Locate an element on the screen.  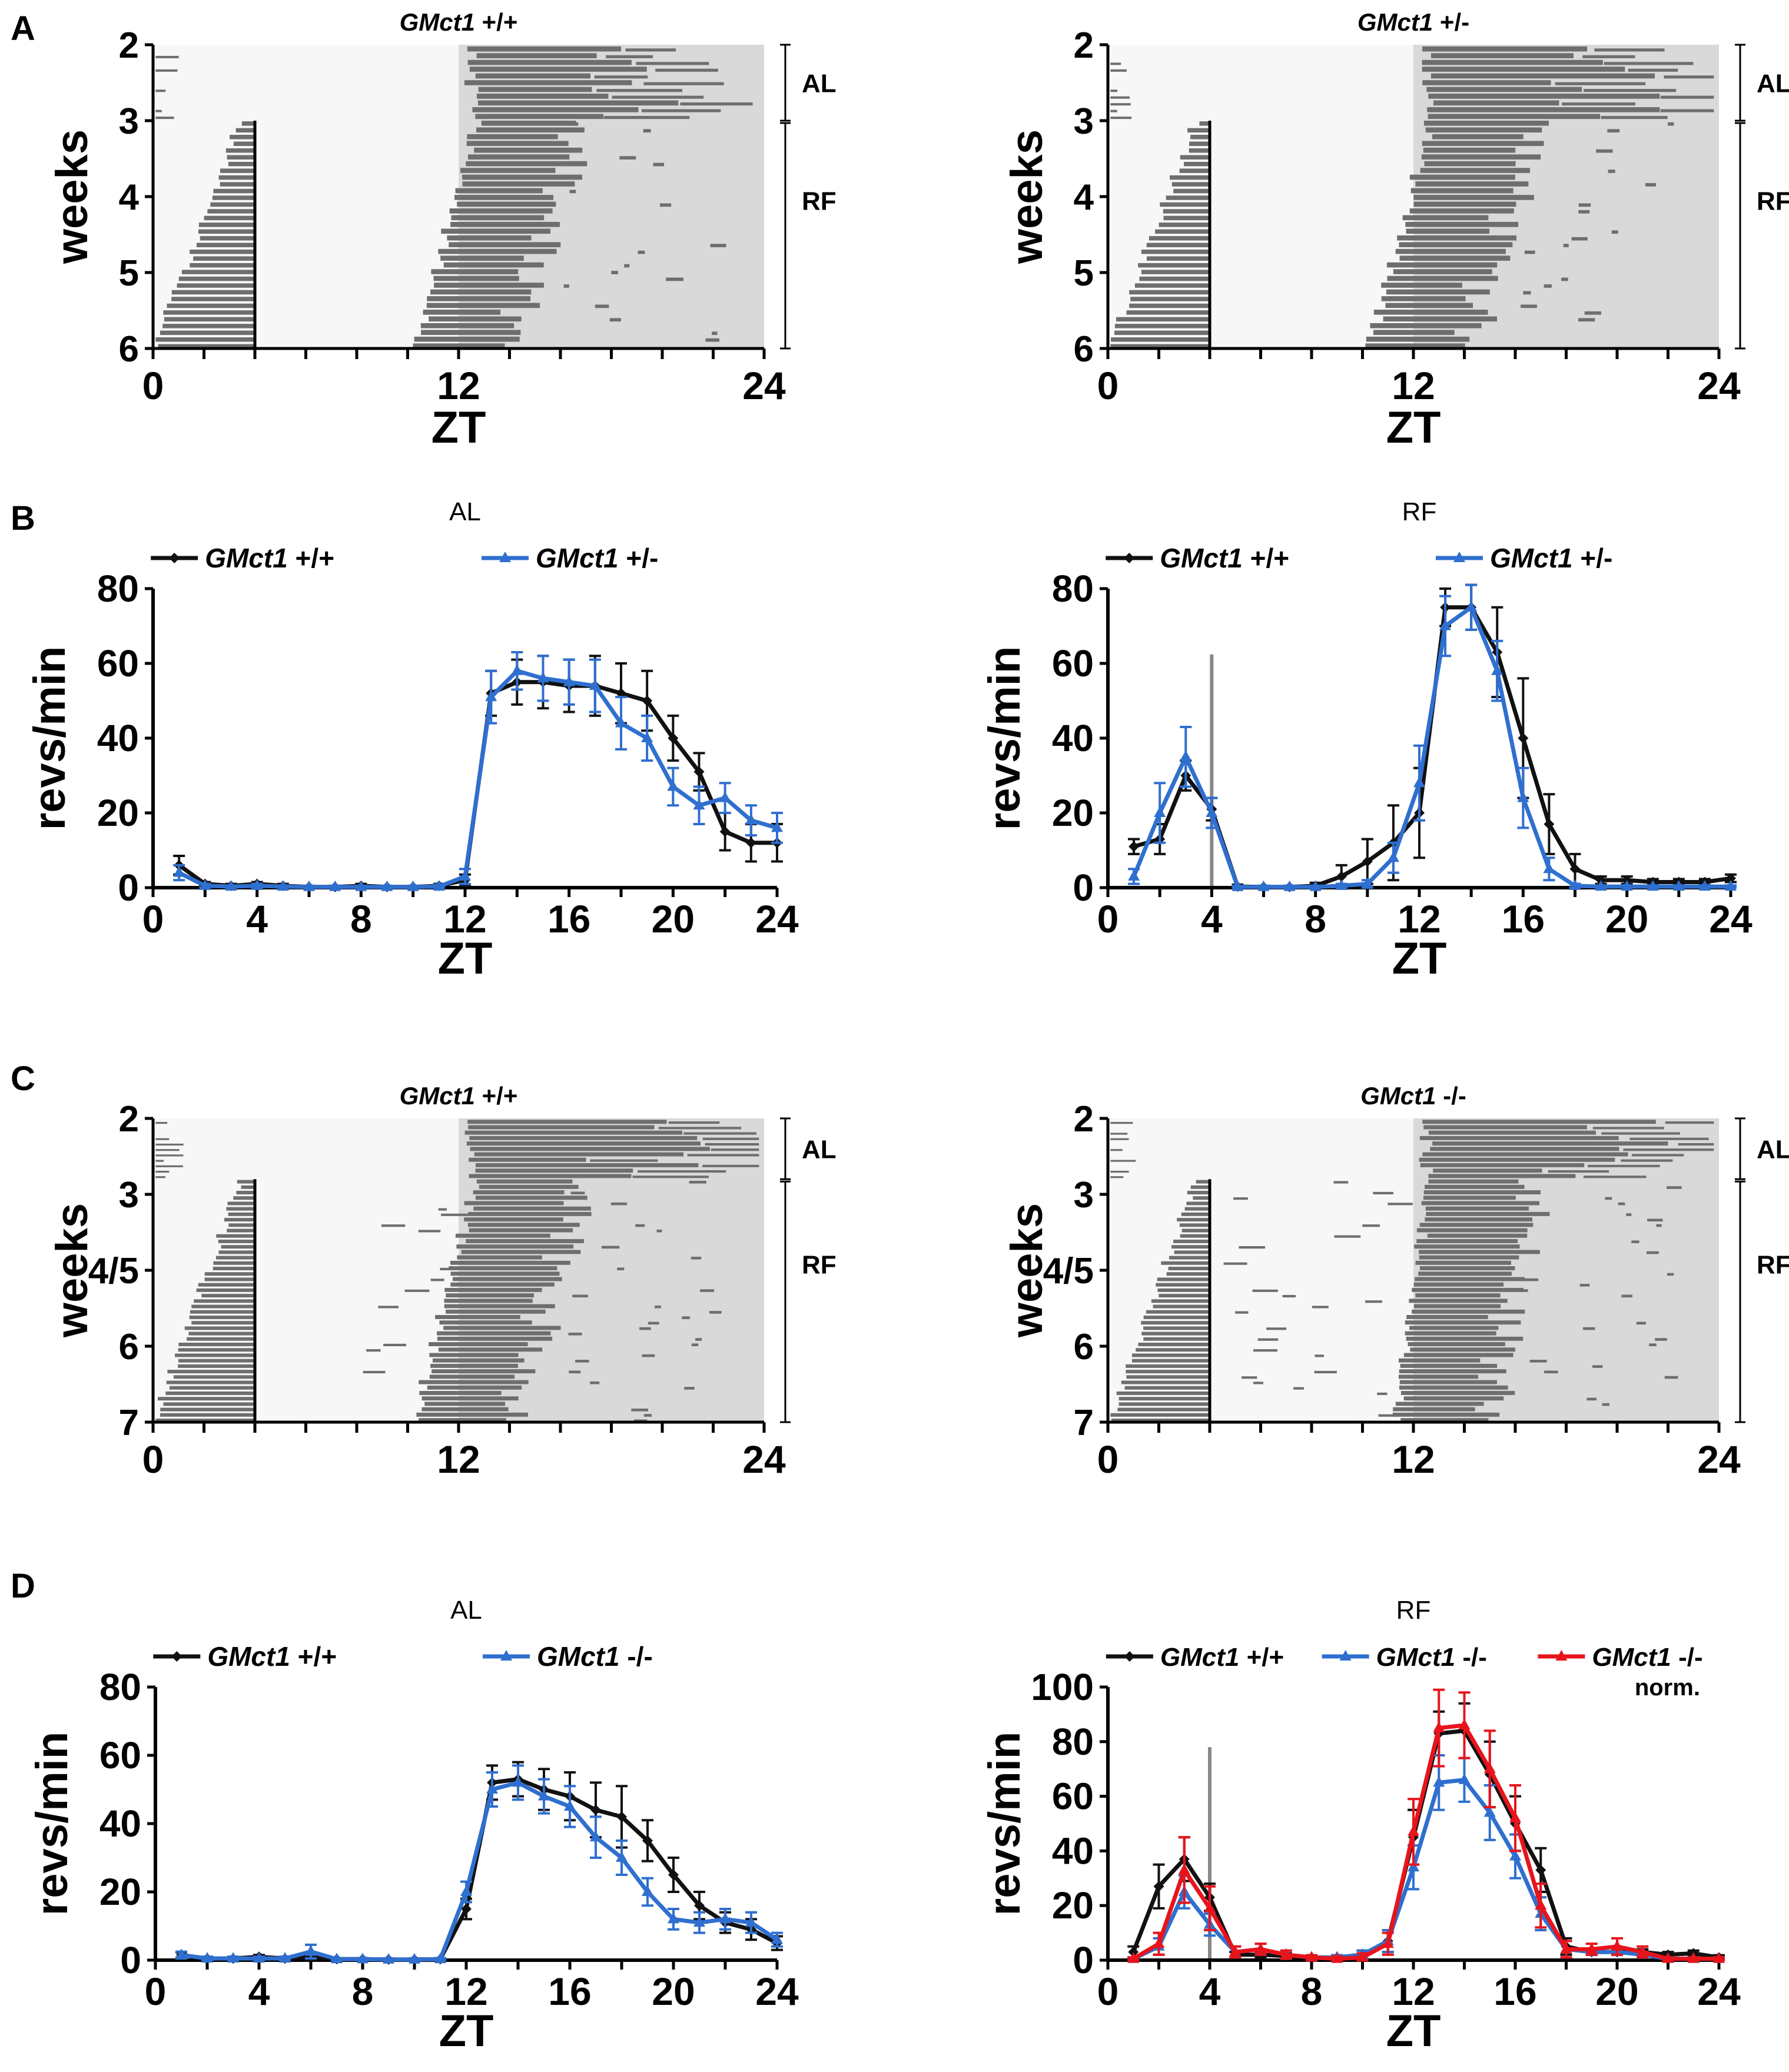
x-tick-label: 8 is located at coordinates (361, 919).